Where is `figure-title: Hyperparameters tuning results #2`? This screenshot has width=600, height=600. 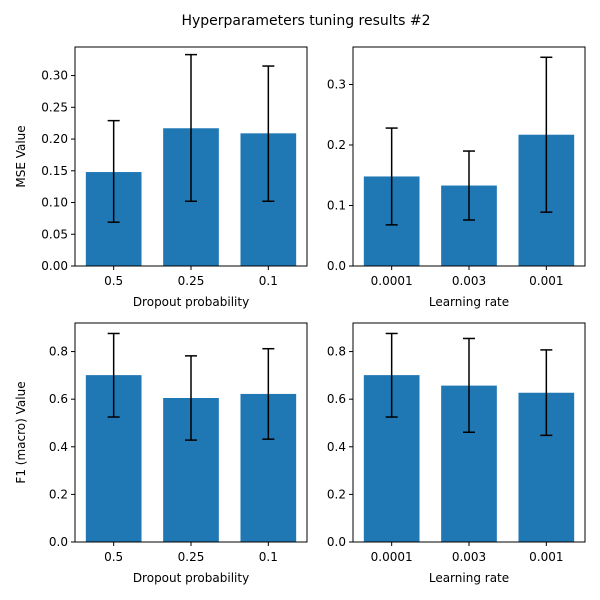
figure-title: Hyperparameters tuning results #2 is located at coordinates (305, 21).